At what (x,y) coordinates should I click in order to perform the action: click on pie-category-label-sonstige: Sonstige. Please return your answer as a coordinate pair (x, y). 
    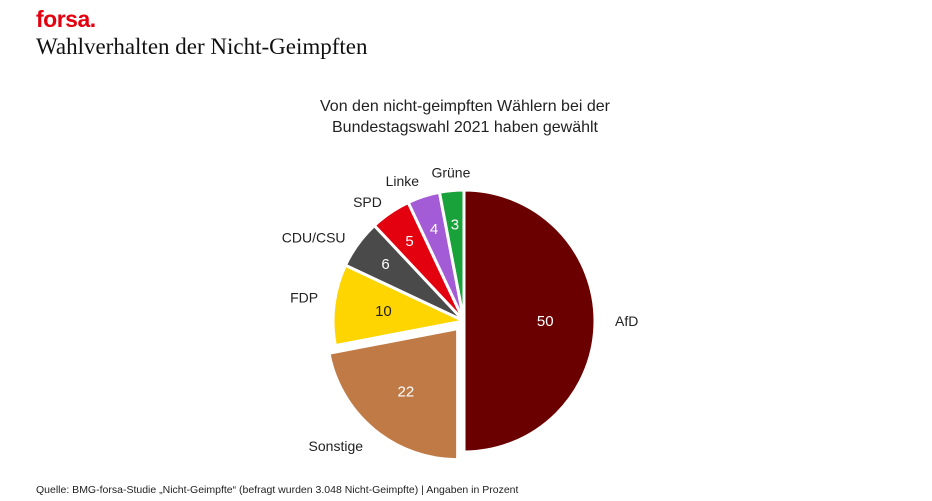
    Looking at the image, I should click on (336, 446).